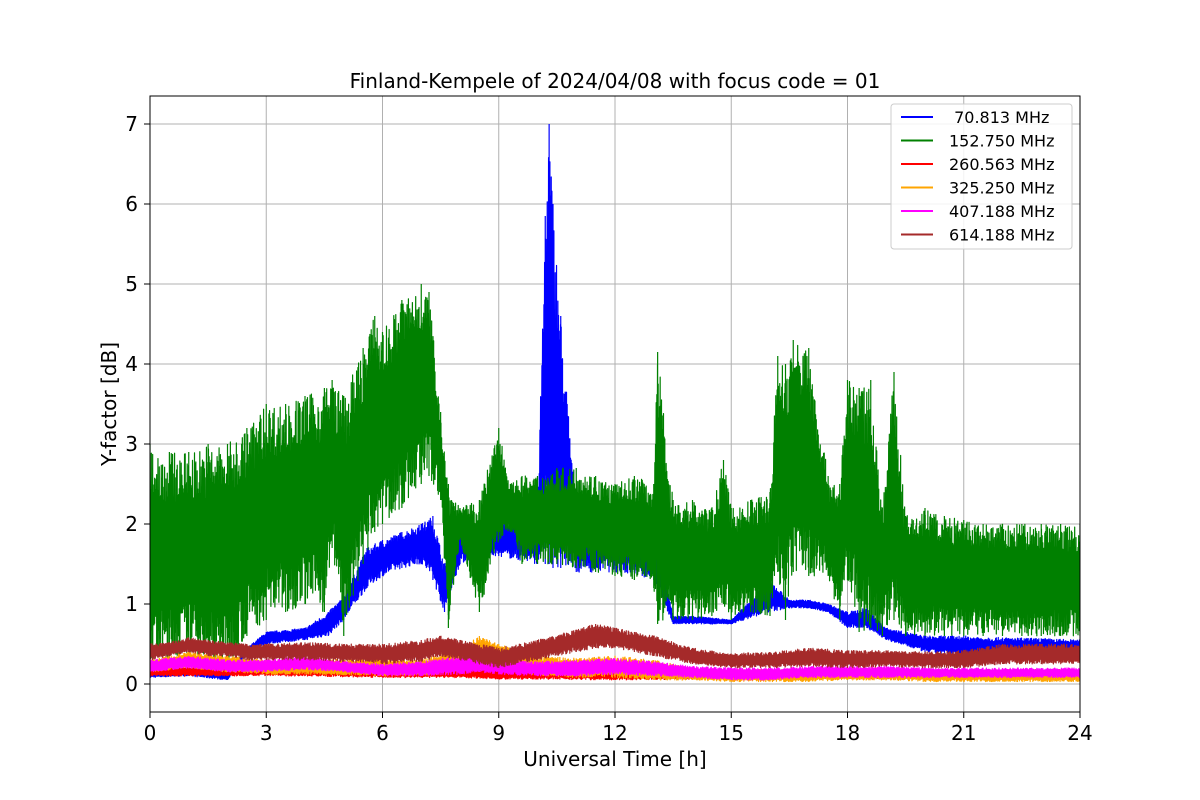  Describe the element at coordinates (137, 404) in the screenshot. I see `y-axis: 0 1 2 3 4 5 6 7` at that location.